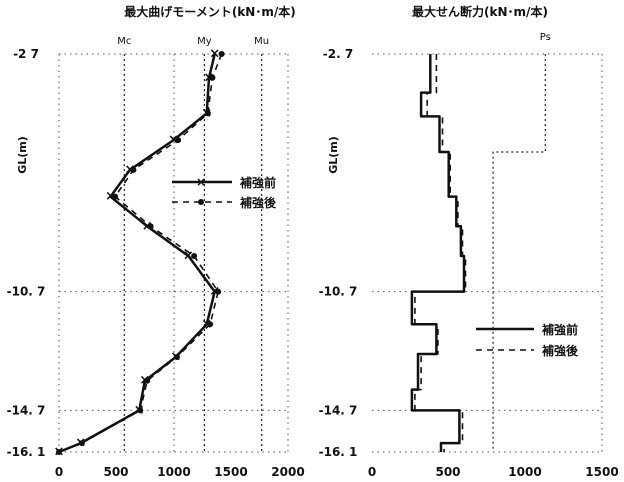 The height and width of the screenshot is (482, 624). I want to click on right-ref-label-Ps: Ps, so click(545, 37).